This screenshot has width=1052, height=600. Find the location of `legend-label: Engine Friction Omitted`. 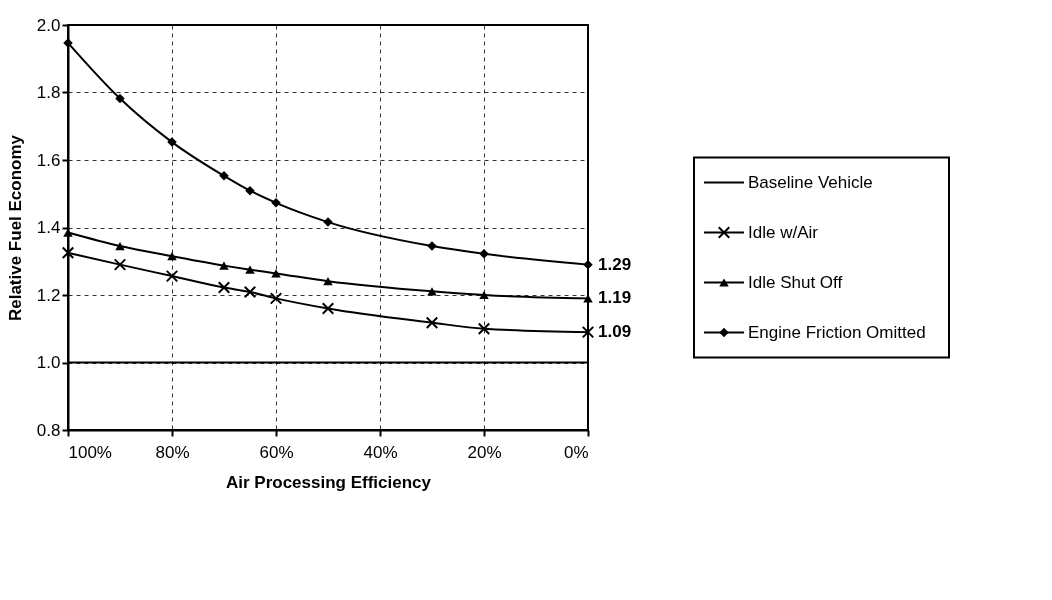

legend-label: Engine Friction Omitted is located at coordinates (837, 332).